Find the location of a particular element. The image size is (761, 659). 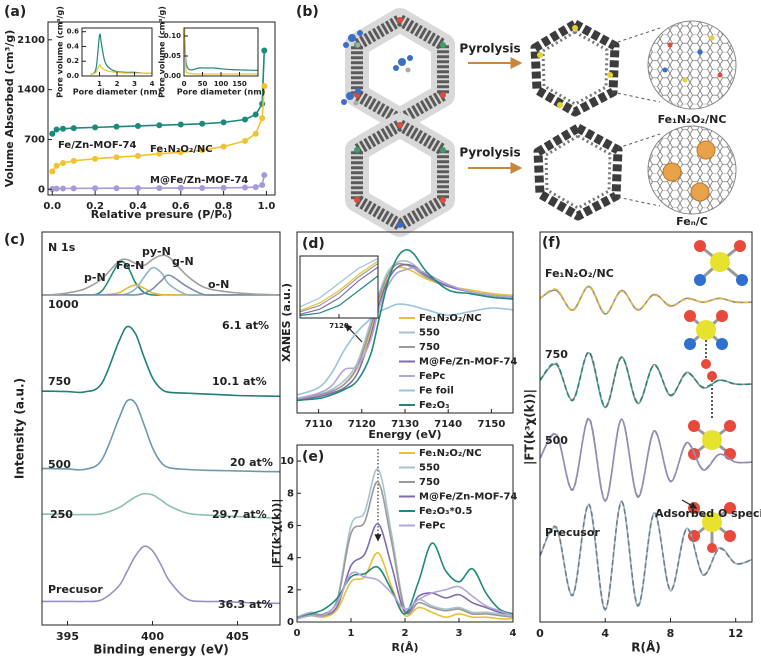

product-label: Fe₁N₂O₂/NC is located at coordinates (692, 119).